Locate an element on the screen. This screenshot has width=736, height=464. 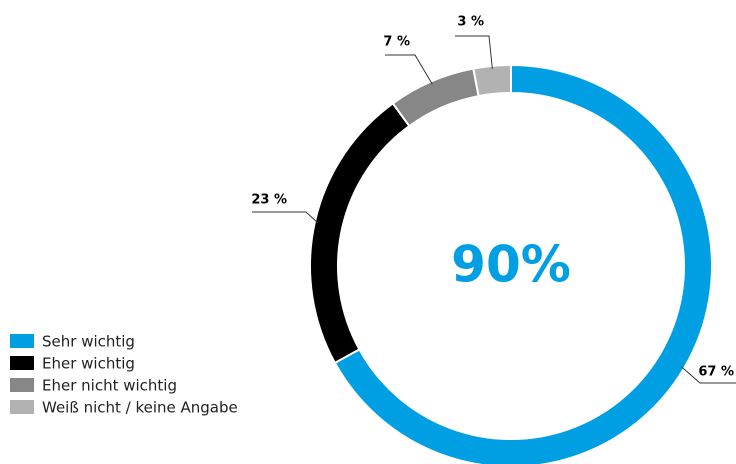
value-label: 3 % is located at coordinates (470, 22).